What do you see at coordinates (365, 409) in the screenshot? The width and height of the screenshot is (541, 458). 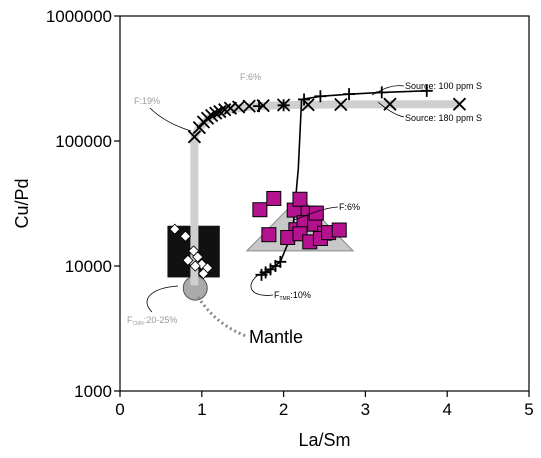 I see `x-tick-label: 3` at bounding box center [365, 409].